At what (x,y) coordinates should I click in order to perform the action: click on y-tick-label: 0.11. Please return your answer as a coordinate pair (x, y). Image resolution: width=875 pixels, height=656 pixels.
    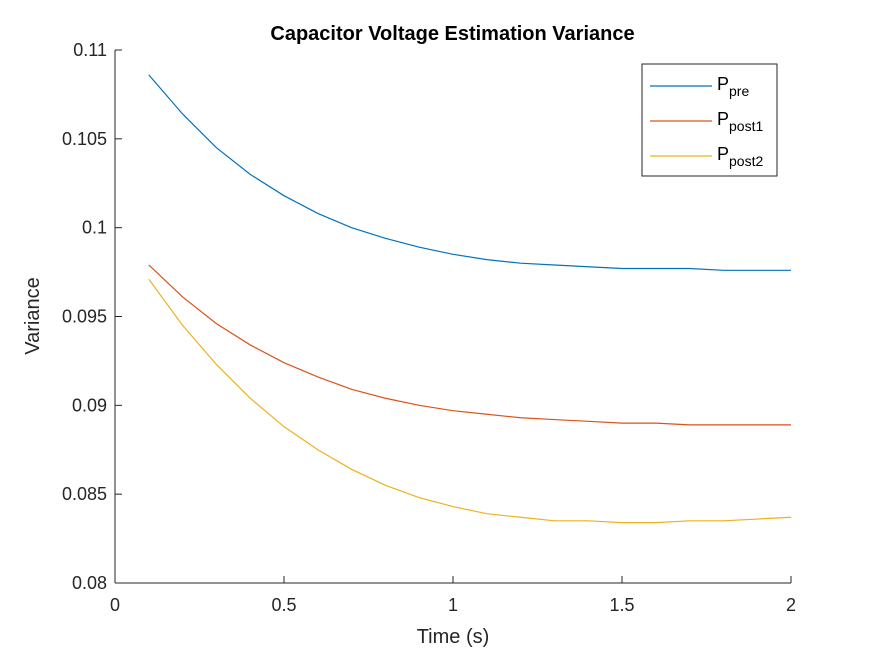
    Looking at the image, I should click on (90, 50).